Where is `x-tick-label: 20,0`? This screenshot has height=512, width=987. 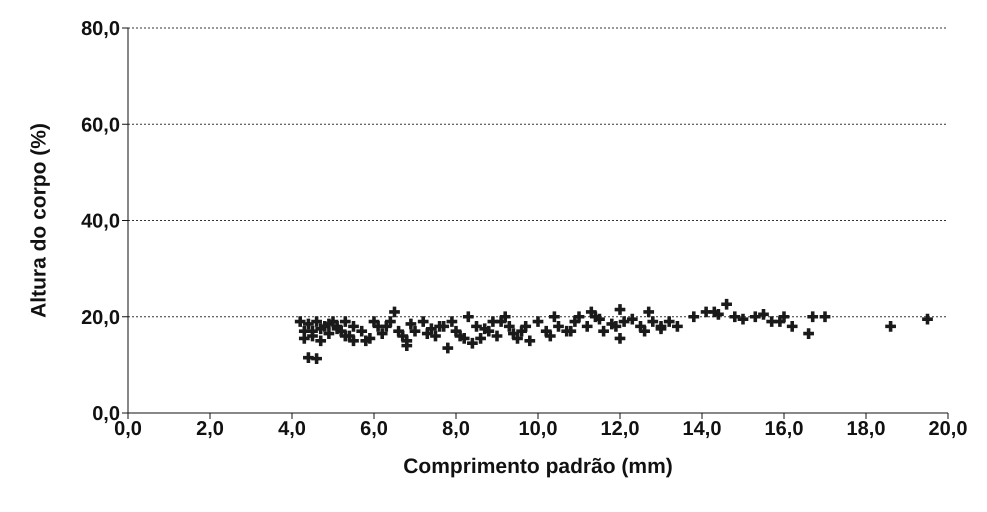 x-tick-label: 20,0 is located at coordinates (948, 429).